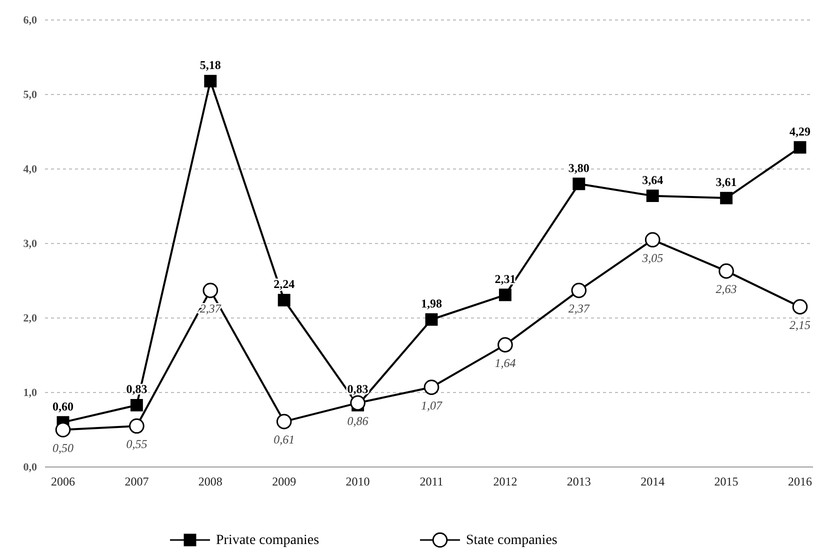  Describe the element at coordinates (726, 481) in the screenshot. I see `x-tick-label: 2015` at that location.